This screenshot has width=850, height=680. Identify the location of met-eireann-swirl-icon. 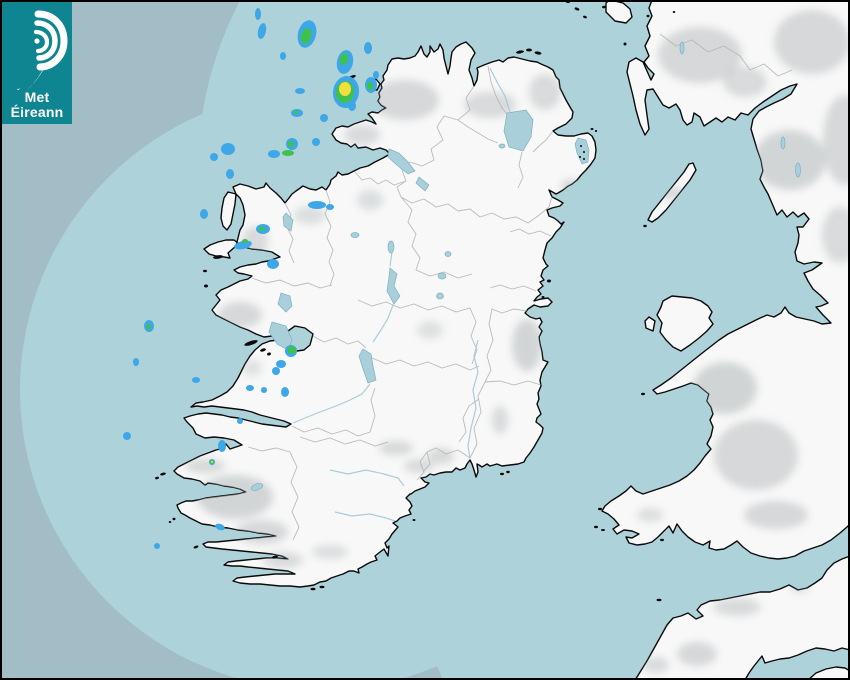
(42, 50).